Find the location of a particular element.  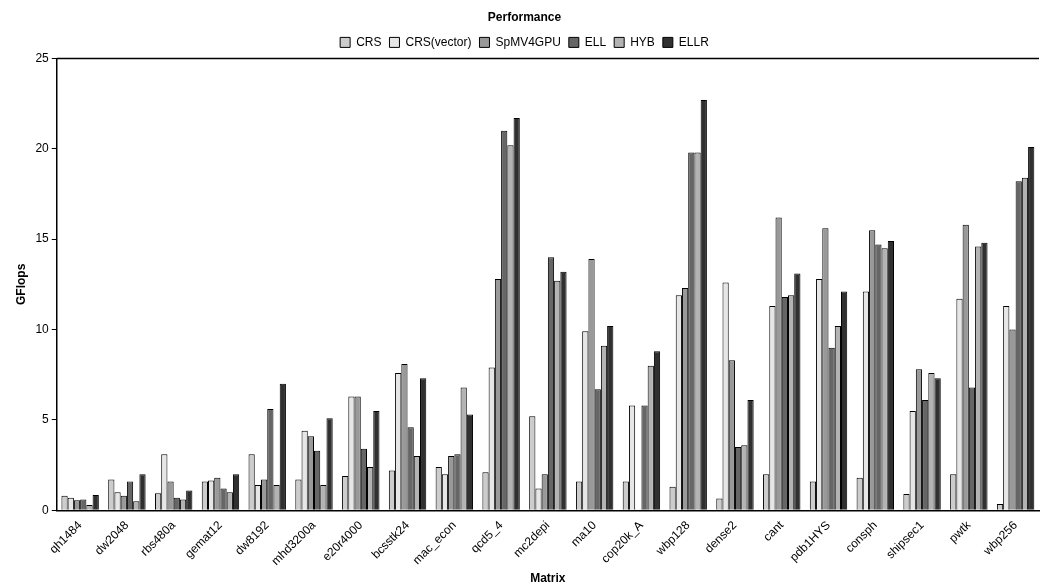

y-tick-label: 20 is located at coordinates (42, 148).